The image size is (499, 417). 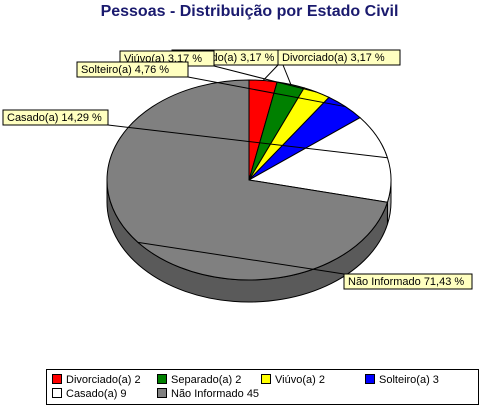 I want to click on legend-item-solteiro: Solteiro(a) 3, so click(x=402, y=380).